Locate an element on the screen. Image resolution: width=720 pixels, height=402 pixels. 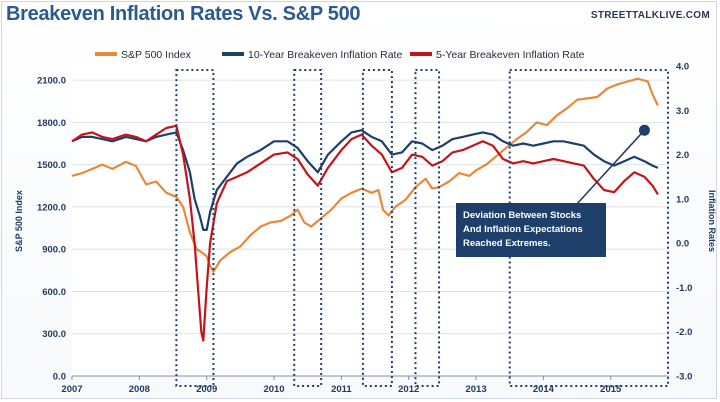
annotation-marker is located at coordinates (644, 130).